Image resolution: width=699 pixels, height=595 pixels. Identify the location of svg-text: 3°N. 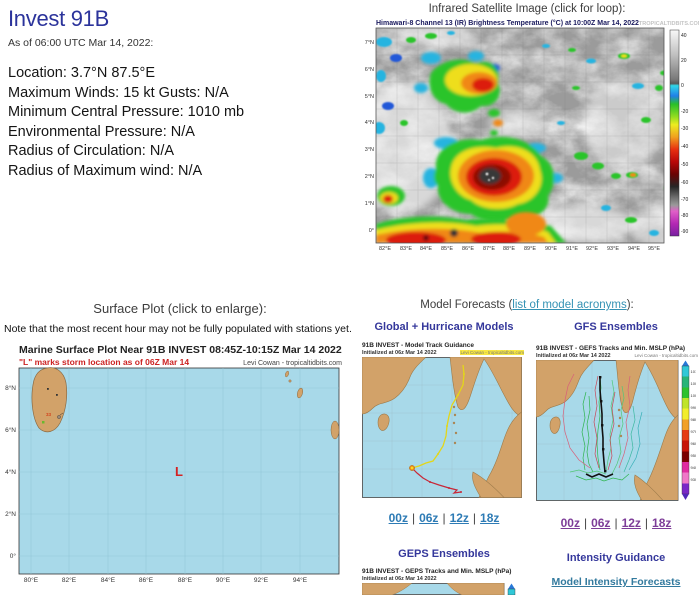
(369, 150).